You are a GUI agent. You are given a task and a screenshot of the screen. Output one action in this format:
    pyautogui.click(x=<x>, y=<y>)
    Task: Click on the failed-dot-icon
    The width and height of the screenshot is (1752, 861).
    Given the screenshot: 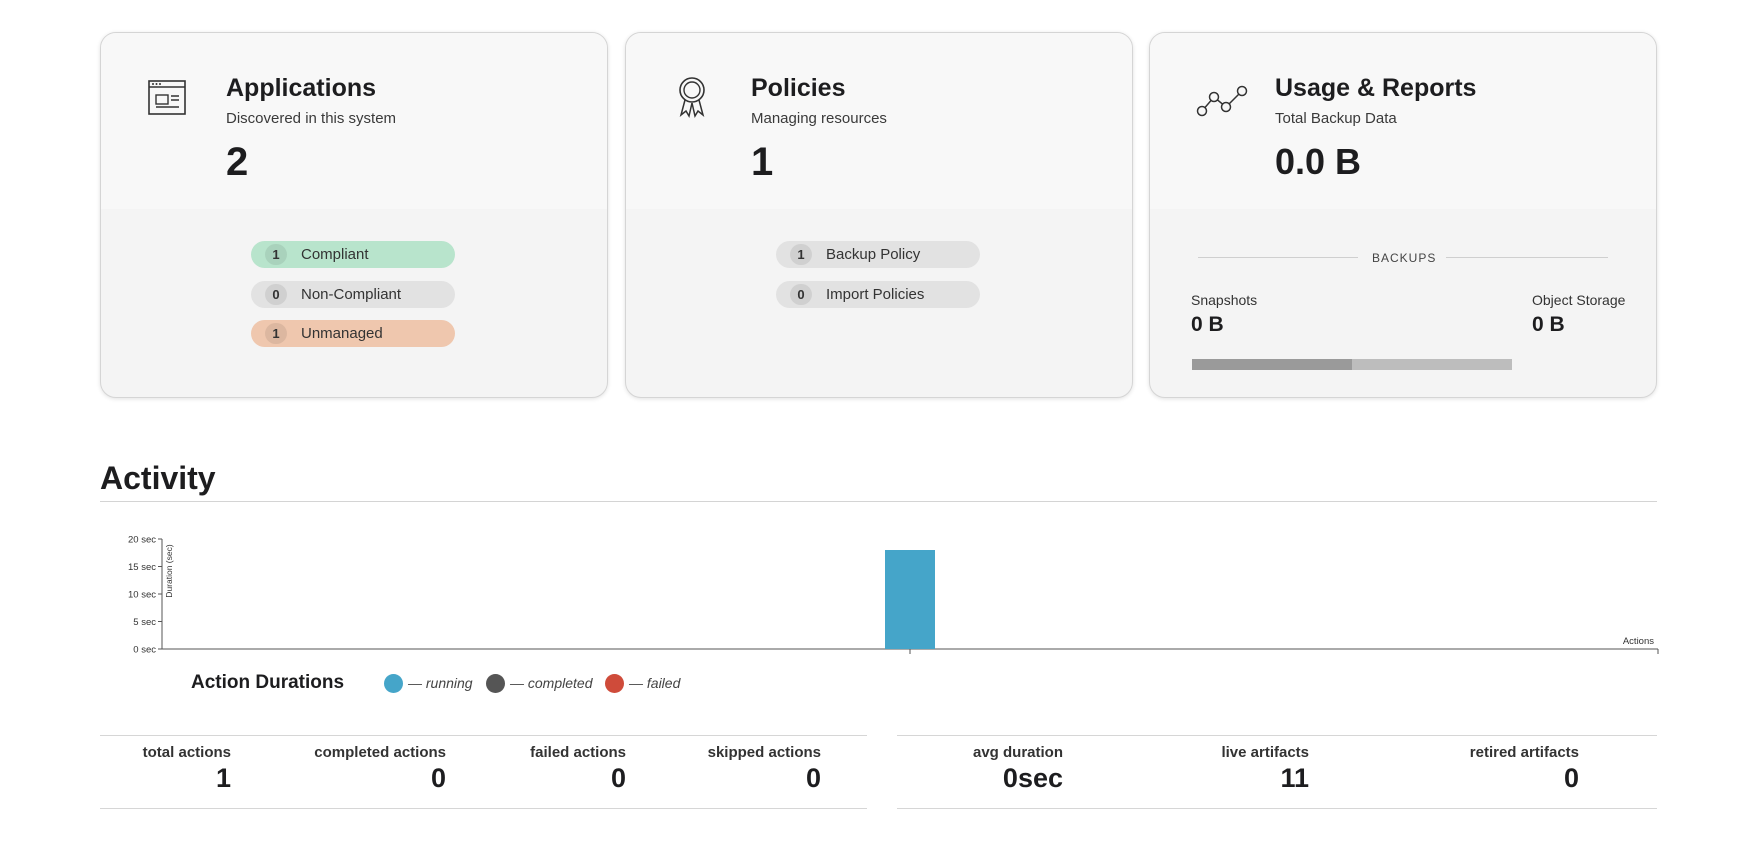 What is the action you would take?
    pyautogui.click(x=614, y=683)
    